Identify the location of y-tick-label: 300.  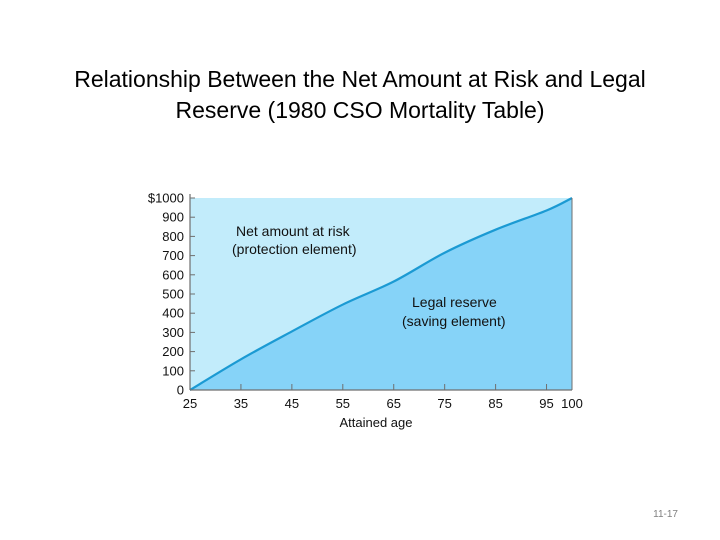
(173, 332).